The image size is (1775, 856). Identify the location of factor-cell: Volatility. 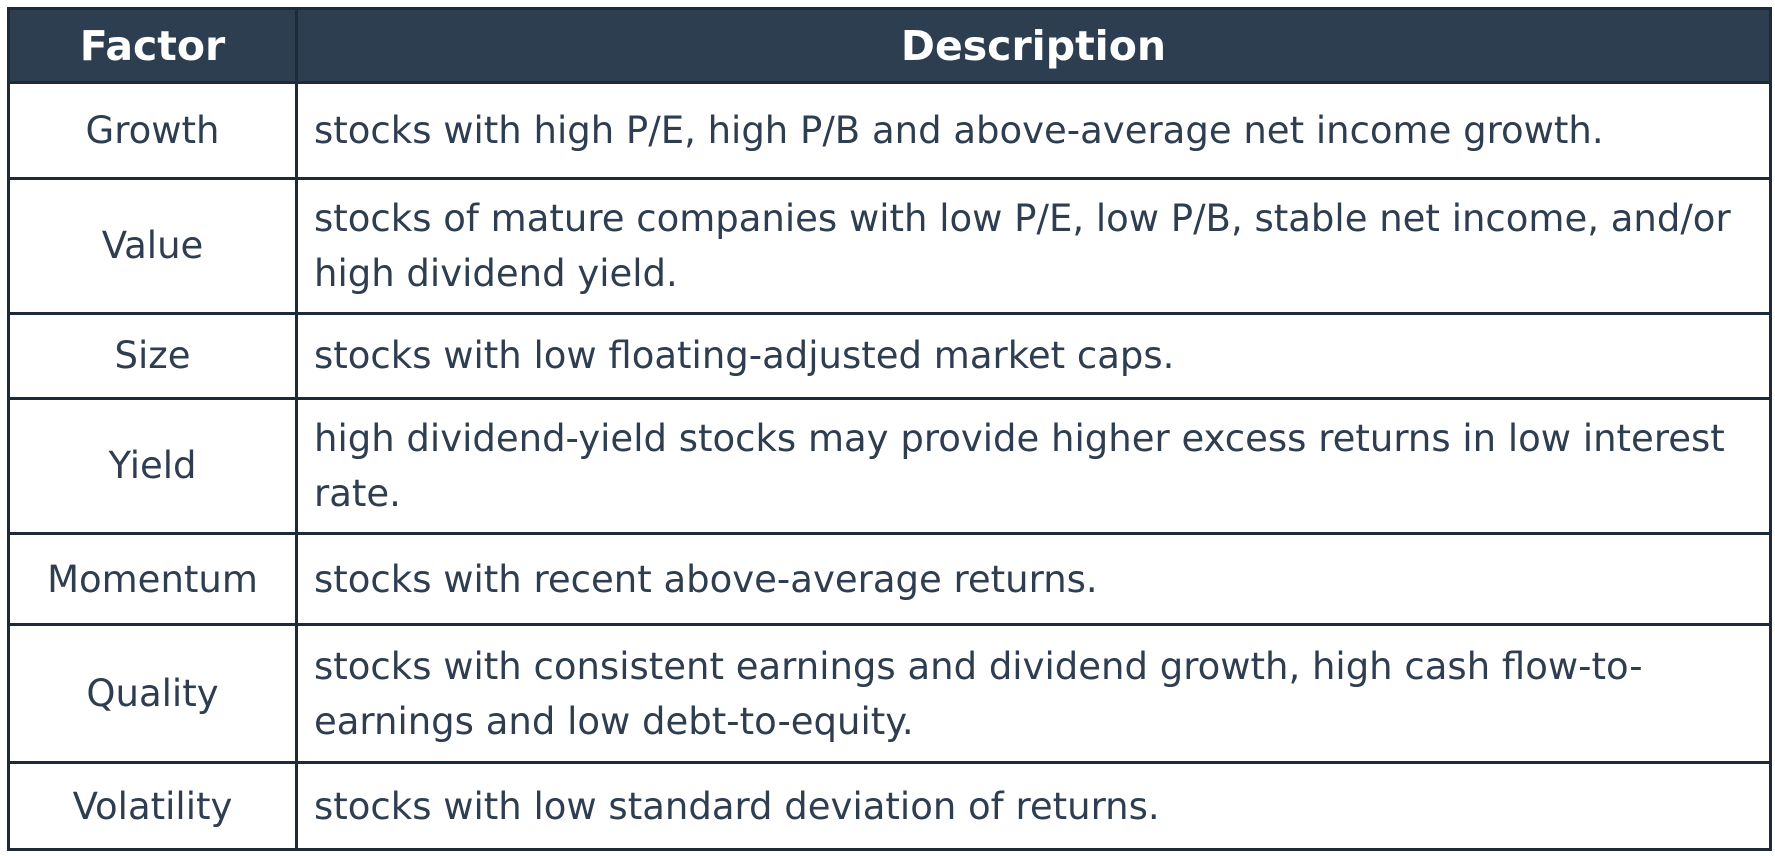
(152, 806).